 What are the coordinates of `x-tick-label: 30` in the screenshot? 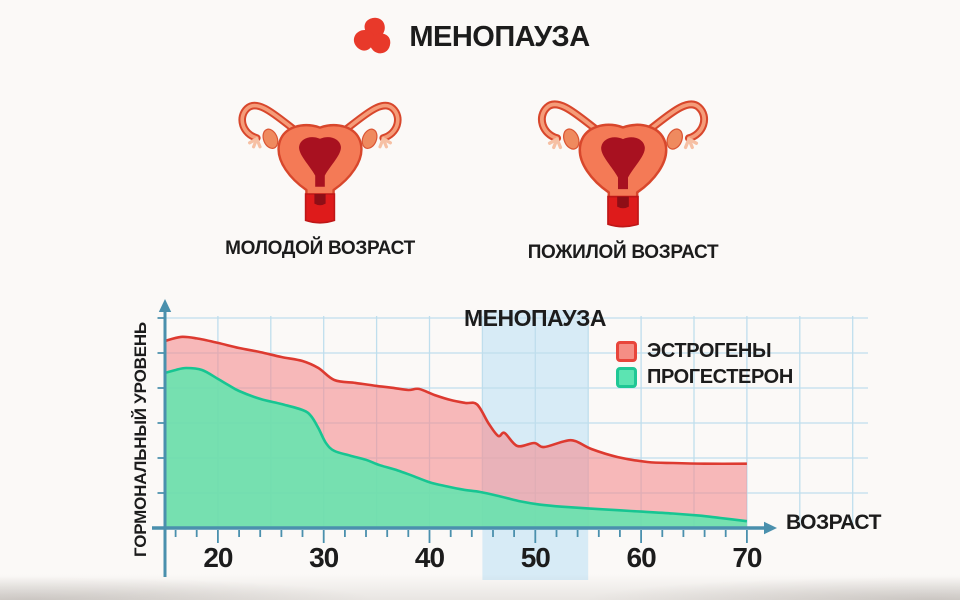 It's located at (324, 557).